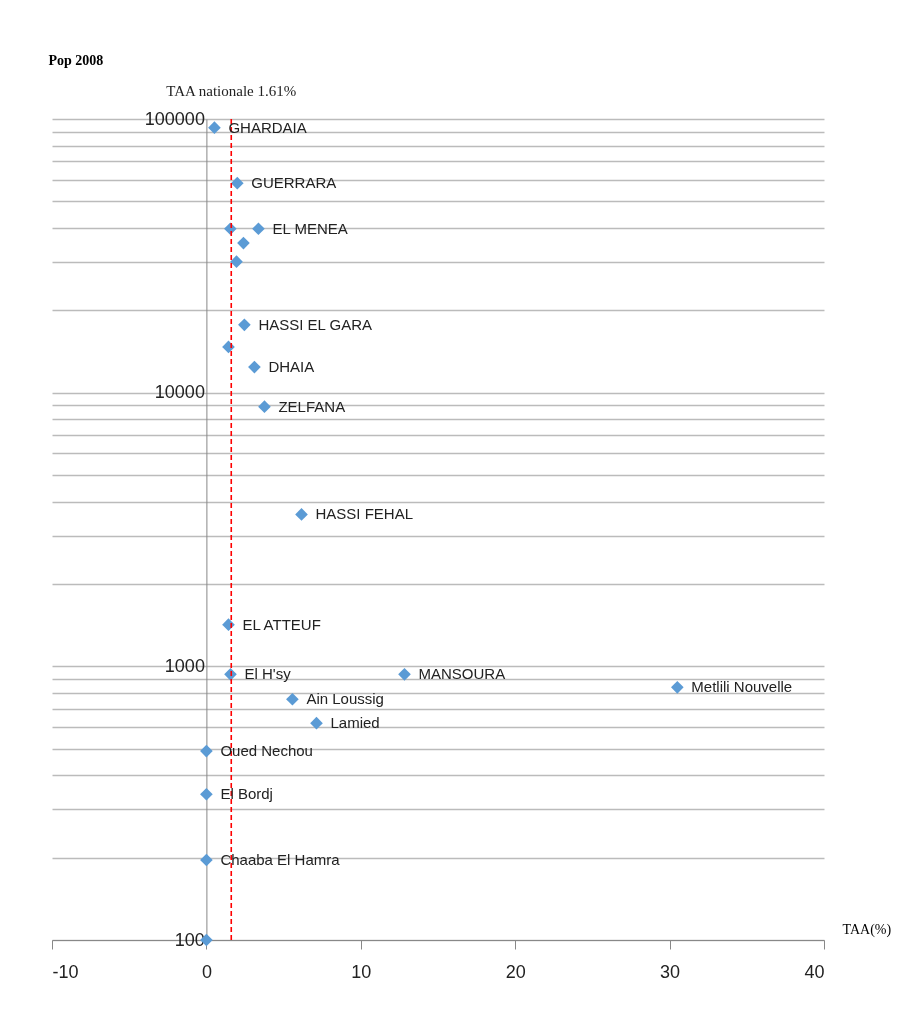 The image size is (912, 1014). I want to click on x-tick-label: 20, so click(515, 971).